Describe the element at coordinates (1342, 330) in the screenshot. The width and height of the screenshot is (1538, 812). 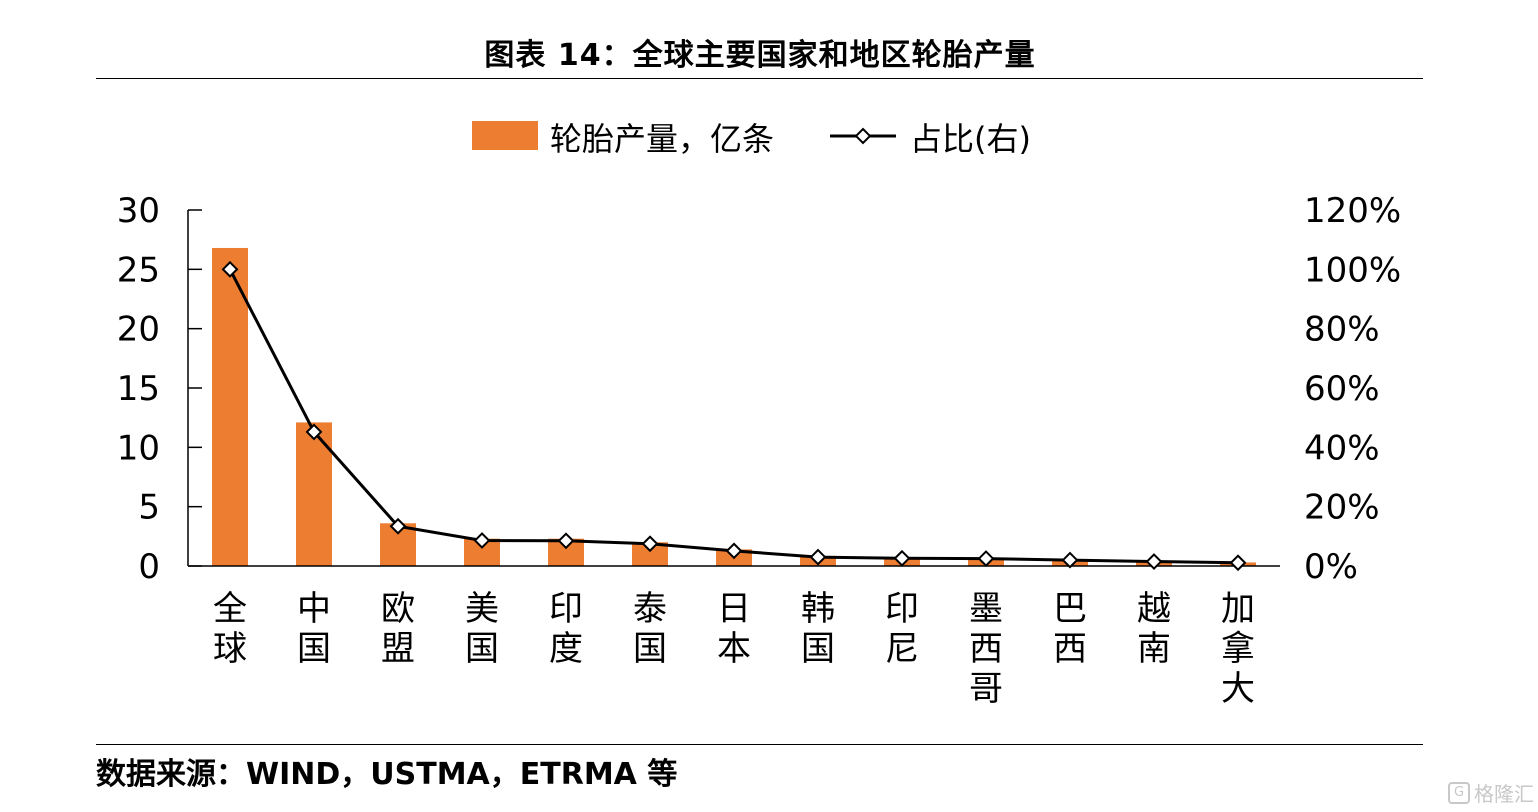
I see `y-right-tick-label: 80%` at that location.